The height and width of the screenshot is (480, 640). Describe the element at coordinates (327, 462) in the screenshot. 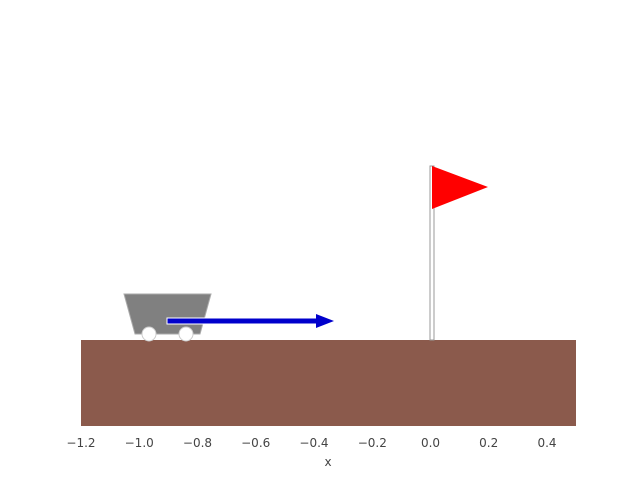

I see `x-axis-label: x` at that location.